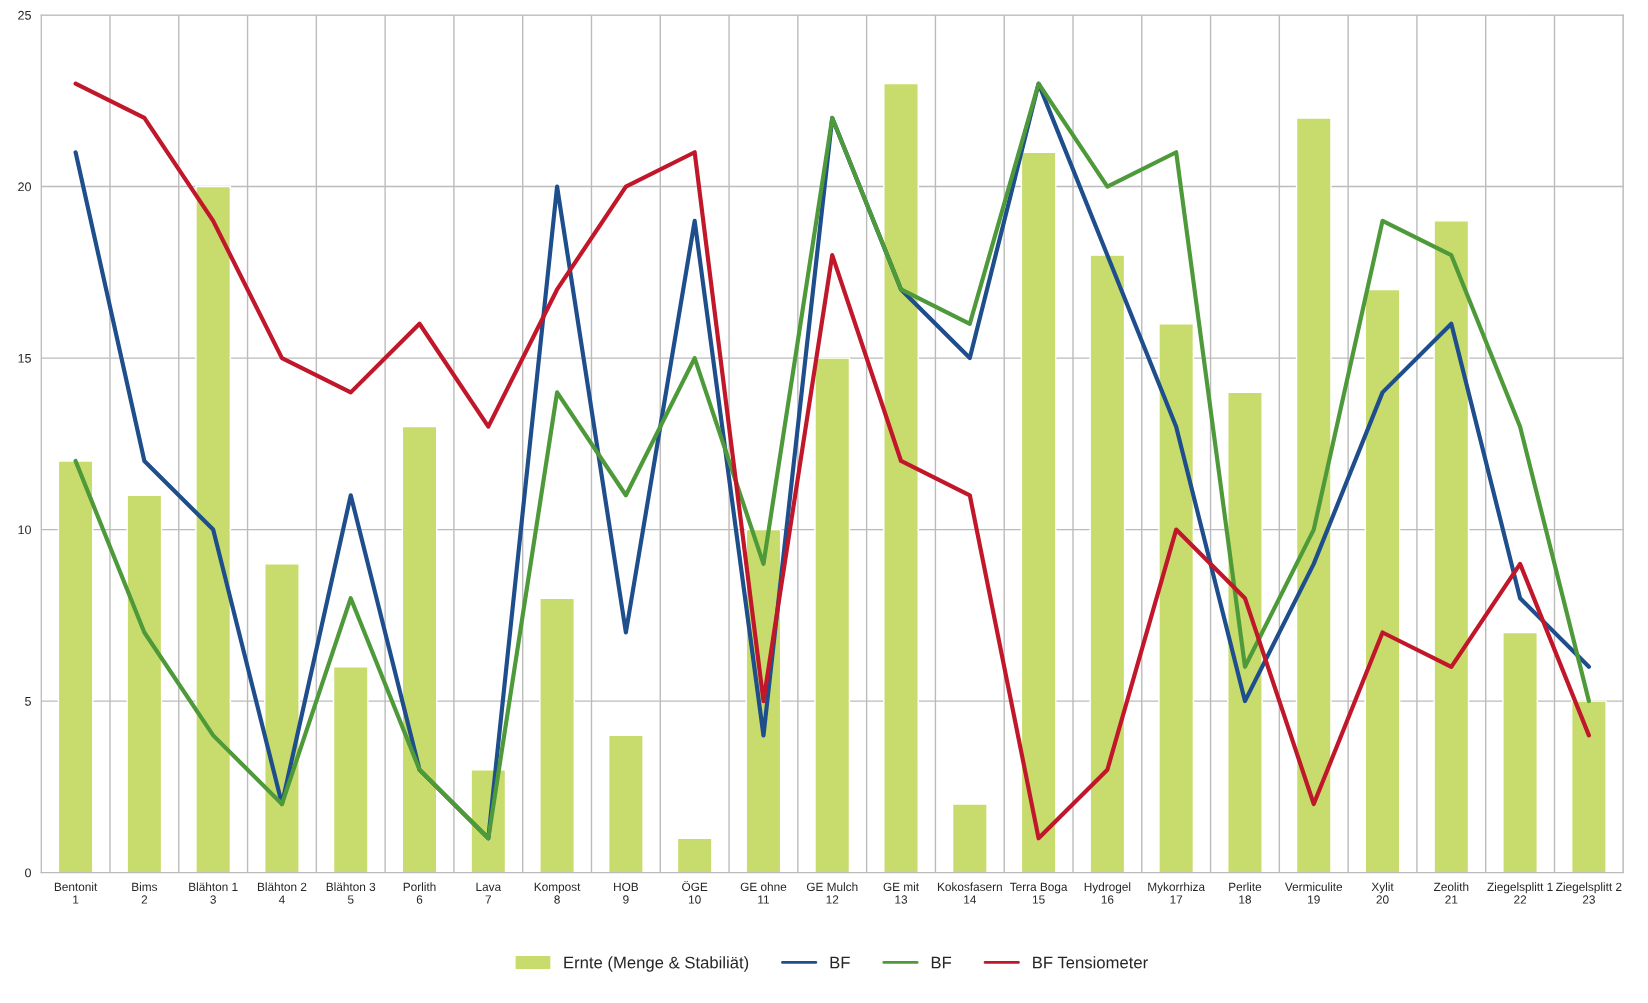 This screenshot has width=1648, height=1003. I want to click on x-tick-label: Lava 7, so click(489, 893).